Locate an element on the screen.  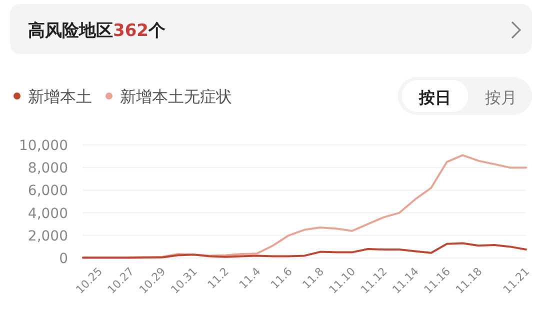
legend-label: 新增本土 is located at coordinates (60, 96).